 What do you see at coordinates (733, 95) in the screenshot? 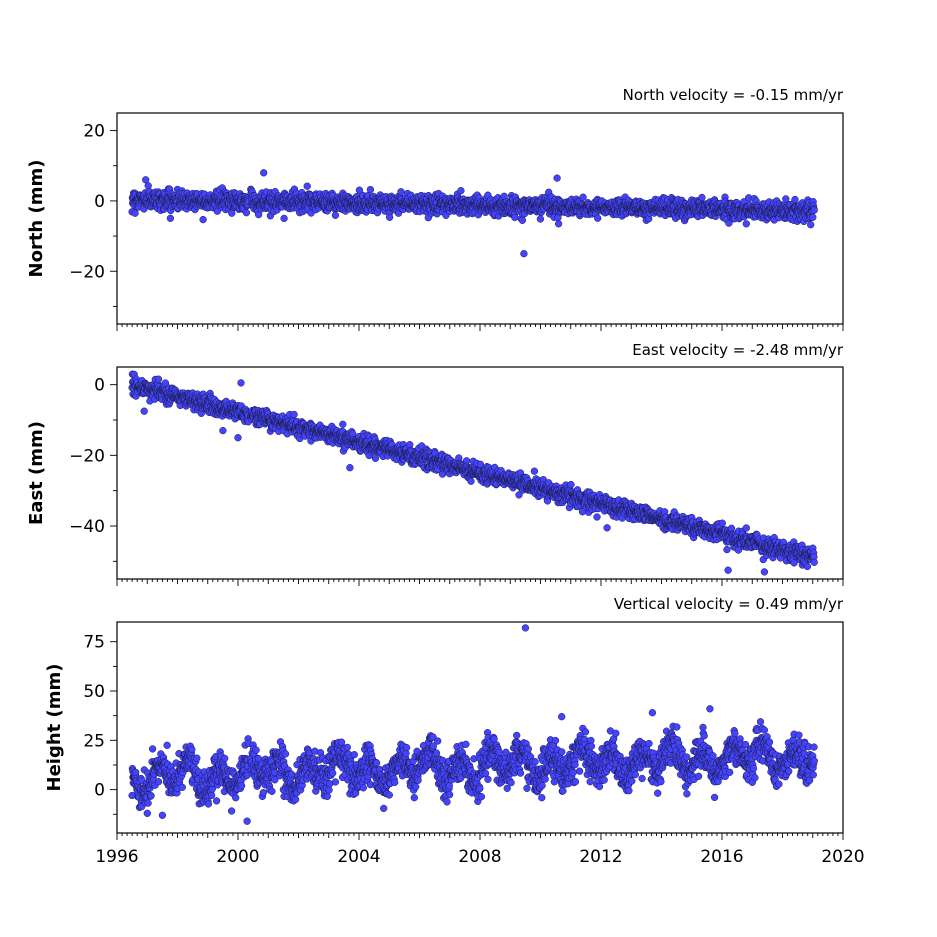
I see `north-velocity-title: North velocity = -0.15 mm/yr` at bounding box center [733, 95].